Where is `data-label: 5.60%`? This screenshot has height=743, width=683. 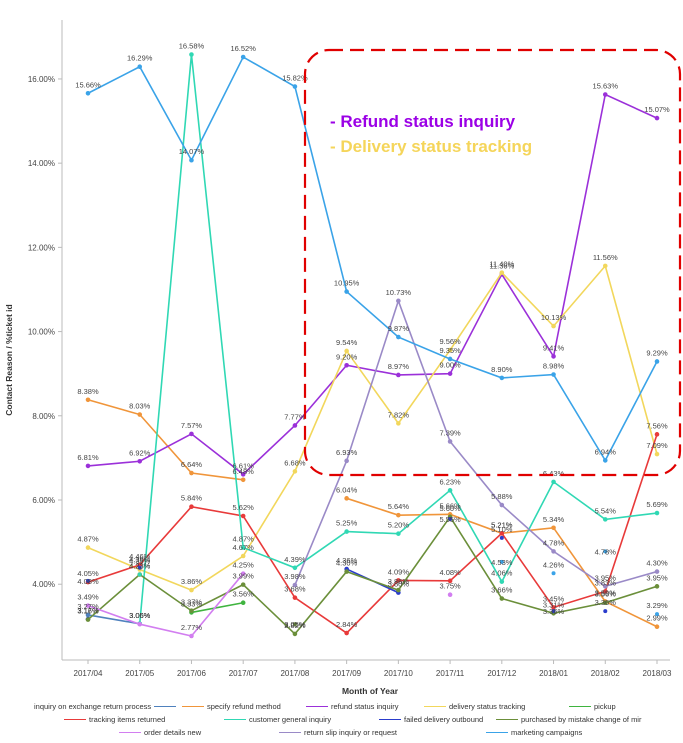 data-label: 5.60% is located at coordinates (450, 508).